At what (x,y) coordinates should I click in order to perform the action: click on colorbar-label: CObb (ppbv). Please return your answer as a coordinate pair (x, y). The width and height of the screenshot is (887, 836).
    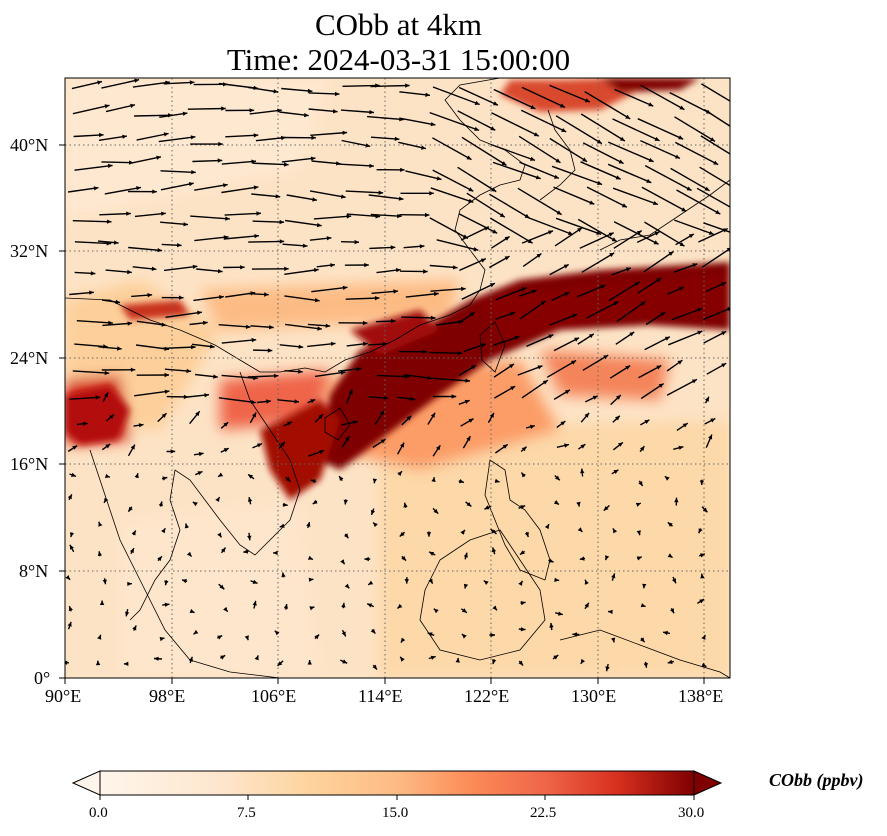
    Looking at the image, I should click on (816, 780).